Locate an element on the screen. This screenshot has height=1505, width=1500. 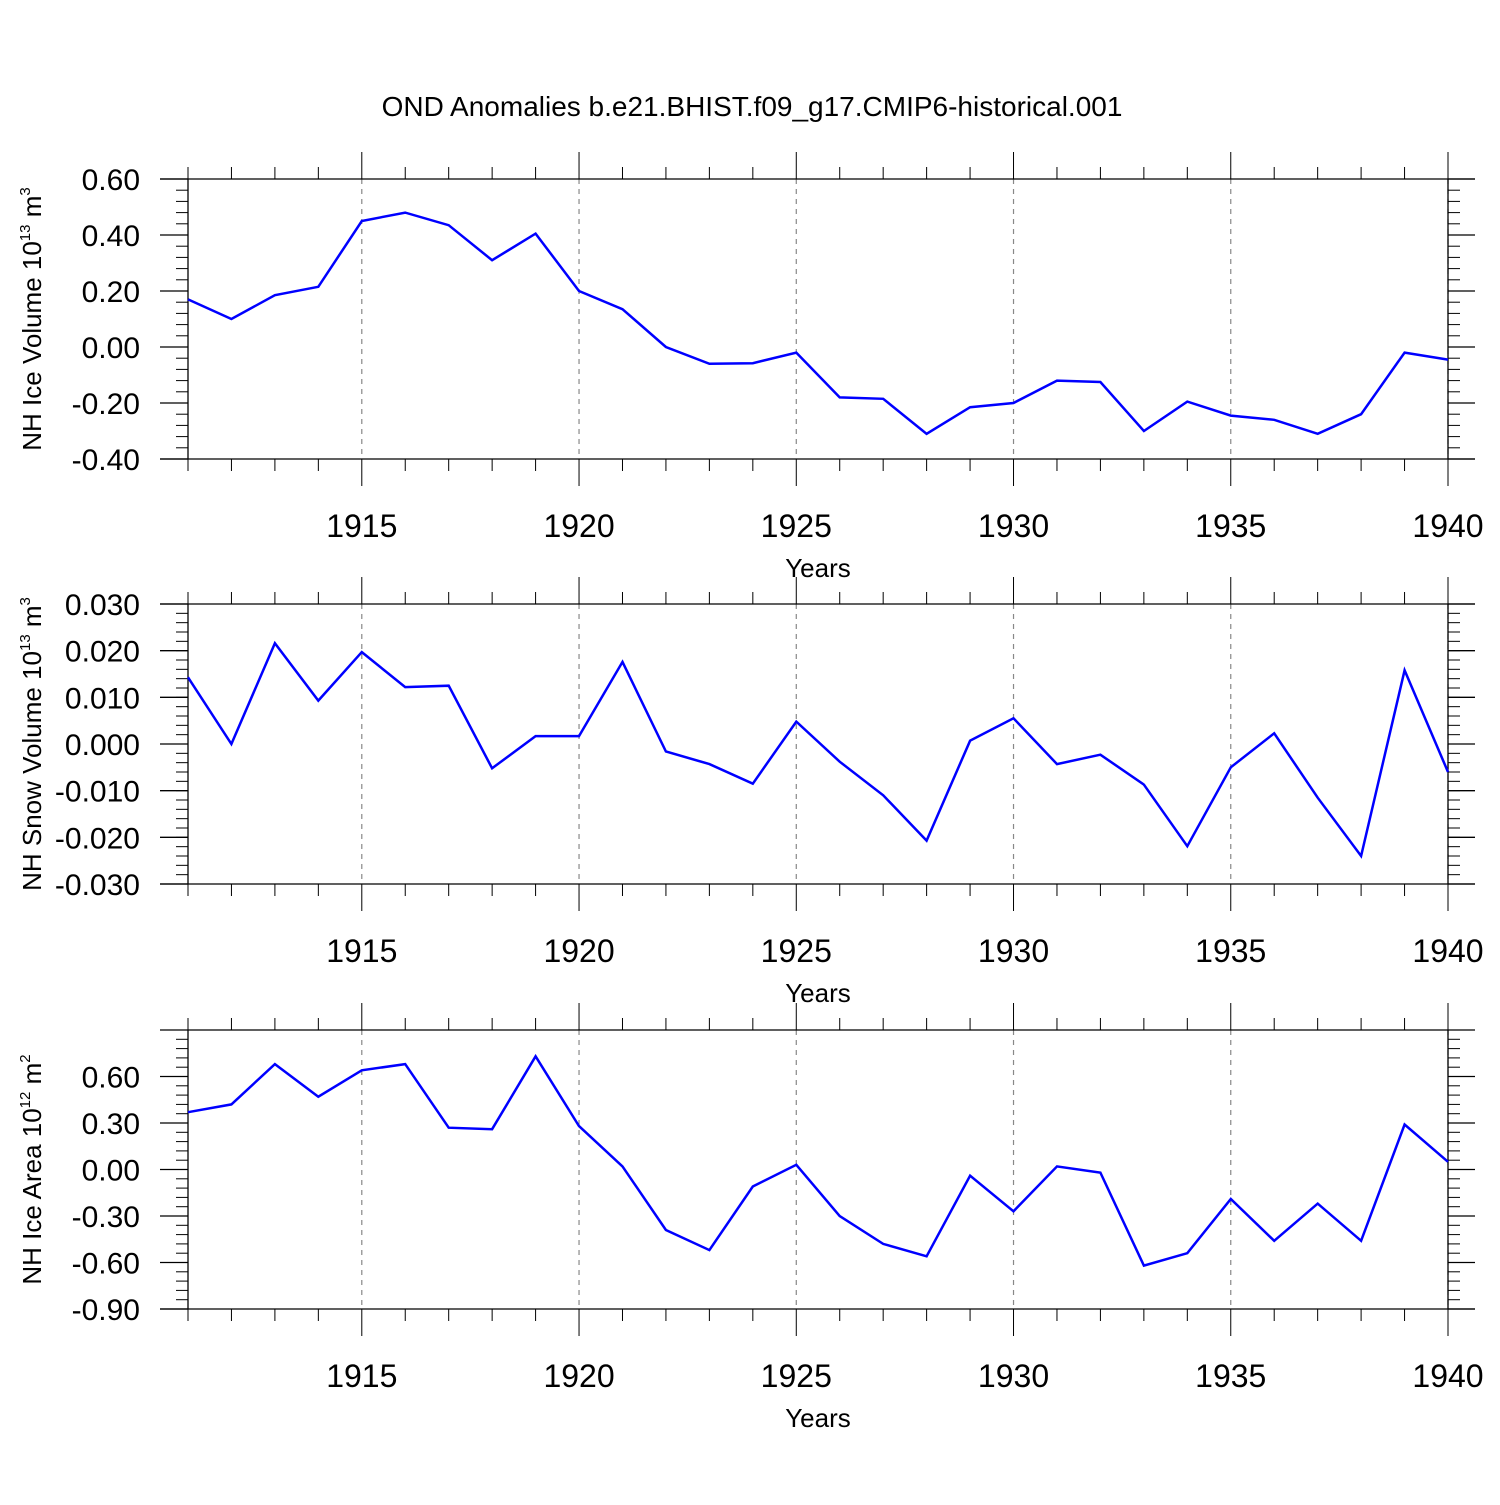
ytick-label: 0.010 is located at coordinates (102, 698).